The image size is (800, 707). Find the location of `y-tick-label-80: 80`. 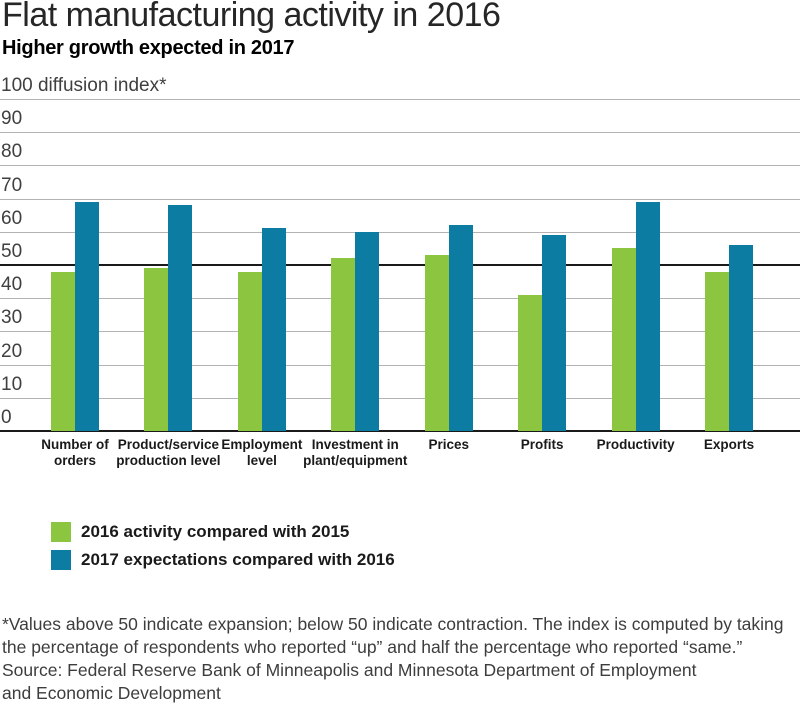

y-tick-label-80: 80 is located at coordinates (12, 152).